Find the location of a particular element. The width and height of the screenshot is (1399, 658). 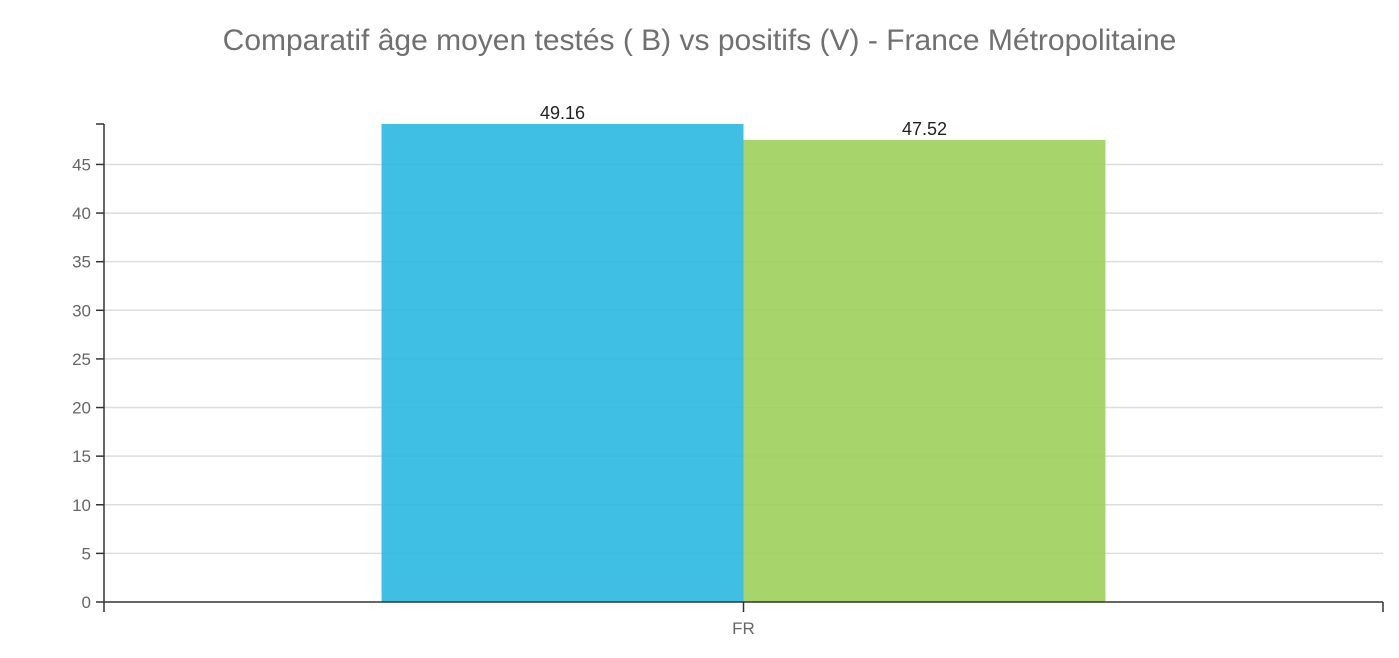

data-label: 49.16 is located at coordinates (562, 113).